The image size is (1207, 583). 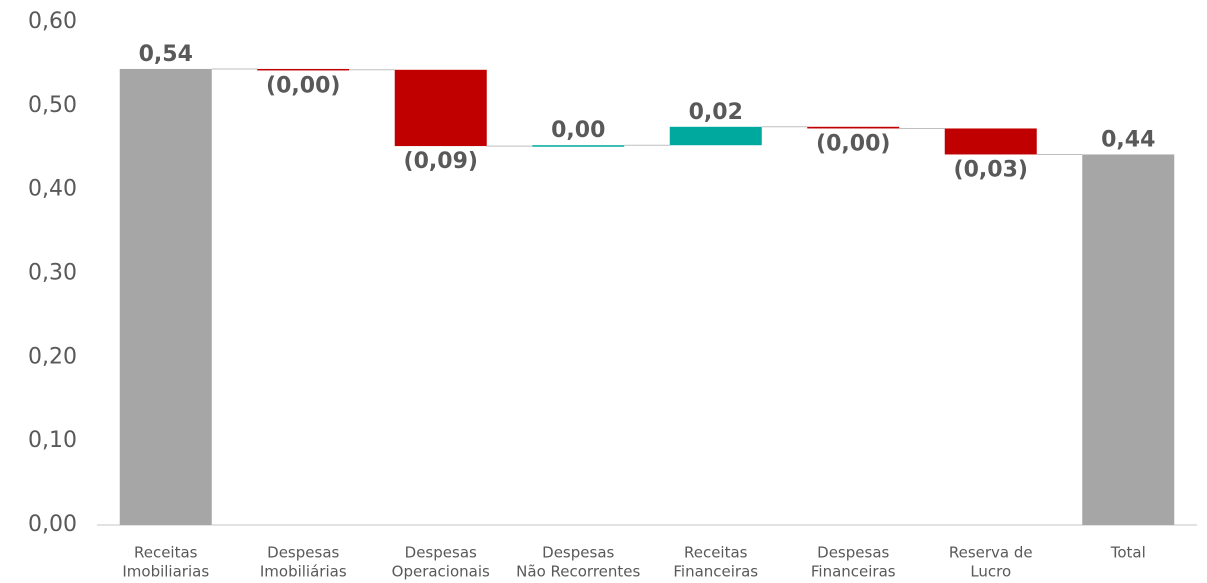 What do you see at coordinates (441, 161) in the screenshot?
I see `value-label: (0,09)` at bounding box center [441, 161].